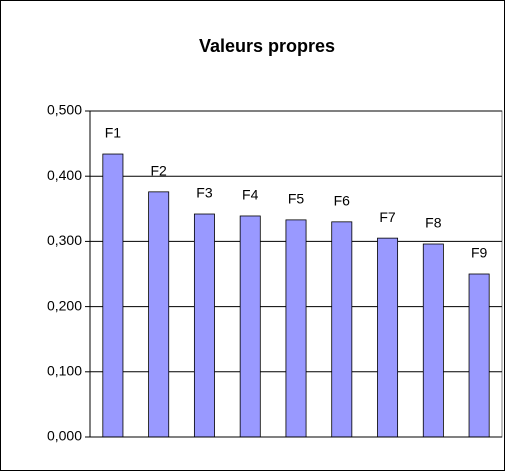 This screenshot has height=471, width=505. What do you see at coordinates (113, 133) in the screenshot?
I see `data-label: F1` at bounding box center [113, 133].